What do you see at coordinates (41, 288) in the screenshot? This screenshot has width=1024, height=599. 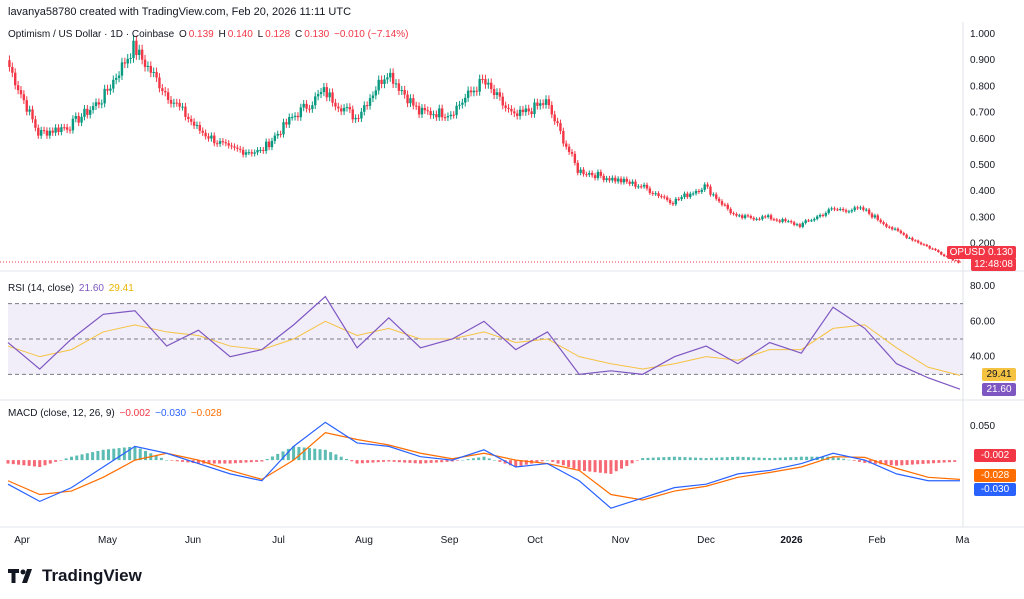 I see `rsi-label: RSI (14, close)` at bounding box center [41, 288].